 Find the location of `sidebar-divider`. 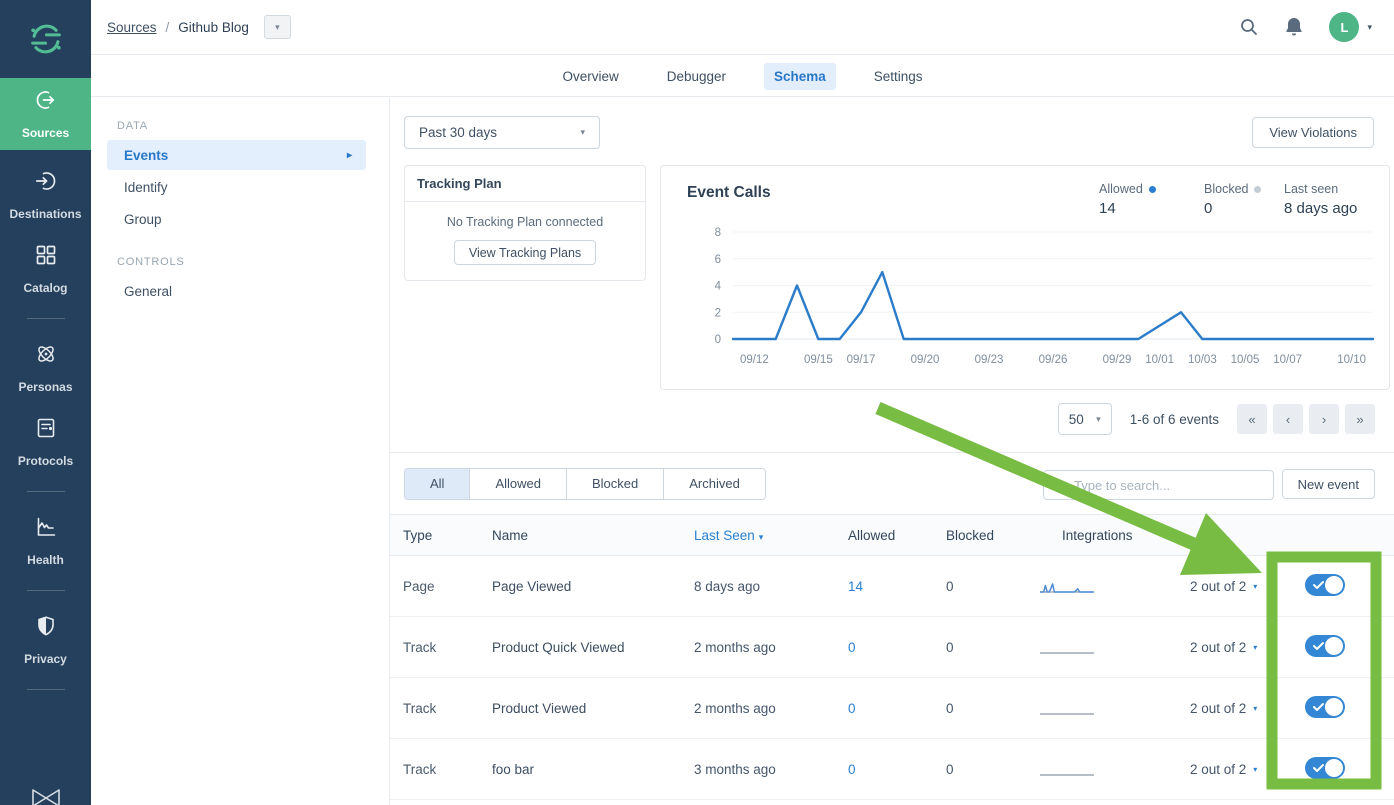

sidebar-divider is located at coordinates (45, 318).